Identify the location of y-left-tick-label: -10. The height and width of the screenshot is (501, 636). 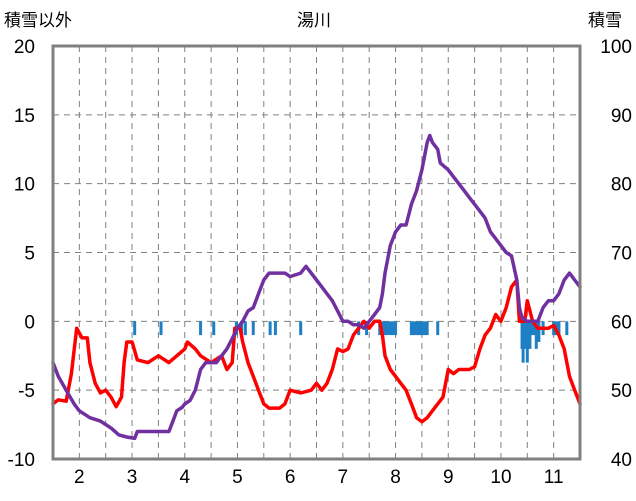
(21, 460).